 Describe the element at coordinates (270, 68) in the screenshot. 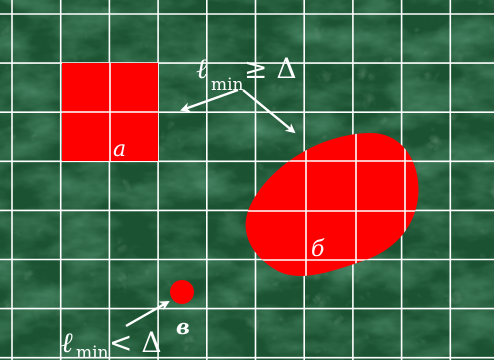

I see `annotation-top-relation: ≥ Δ` at that location.